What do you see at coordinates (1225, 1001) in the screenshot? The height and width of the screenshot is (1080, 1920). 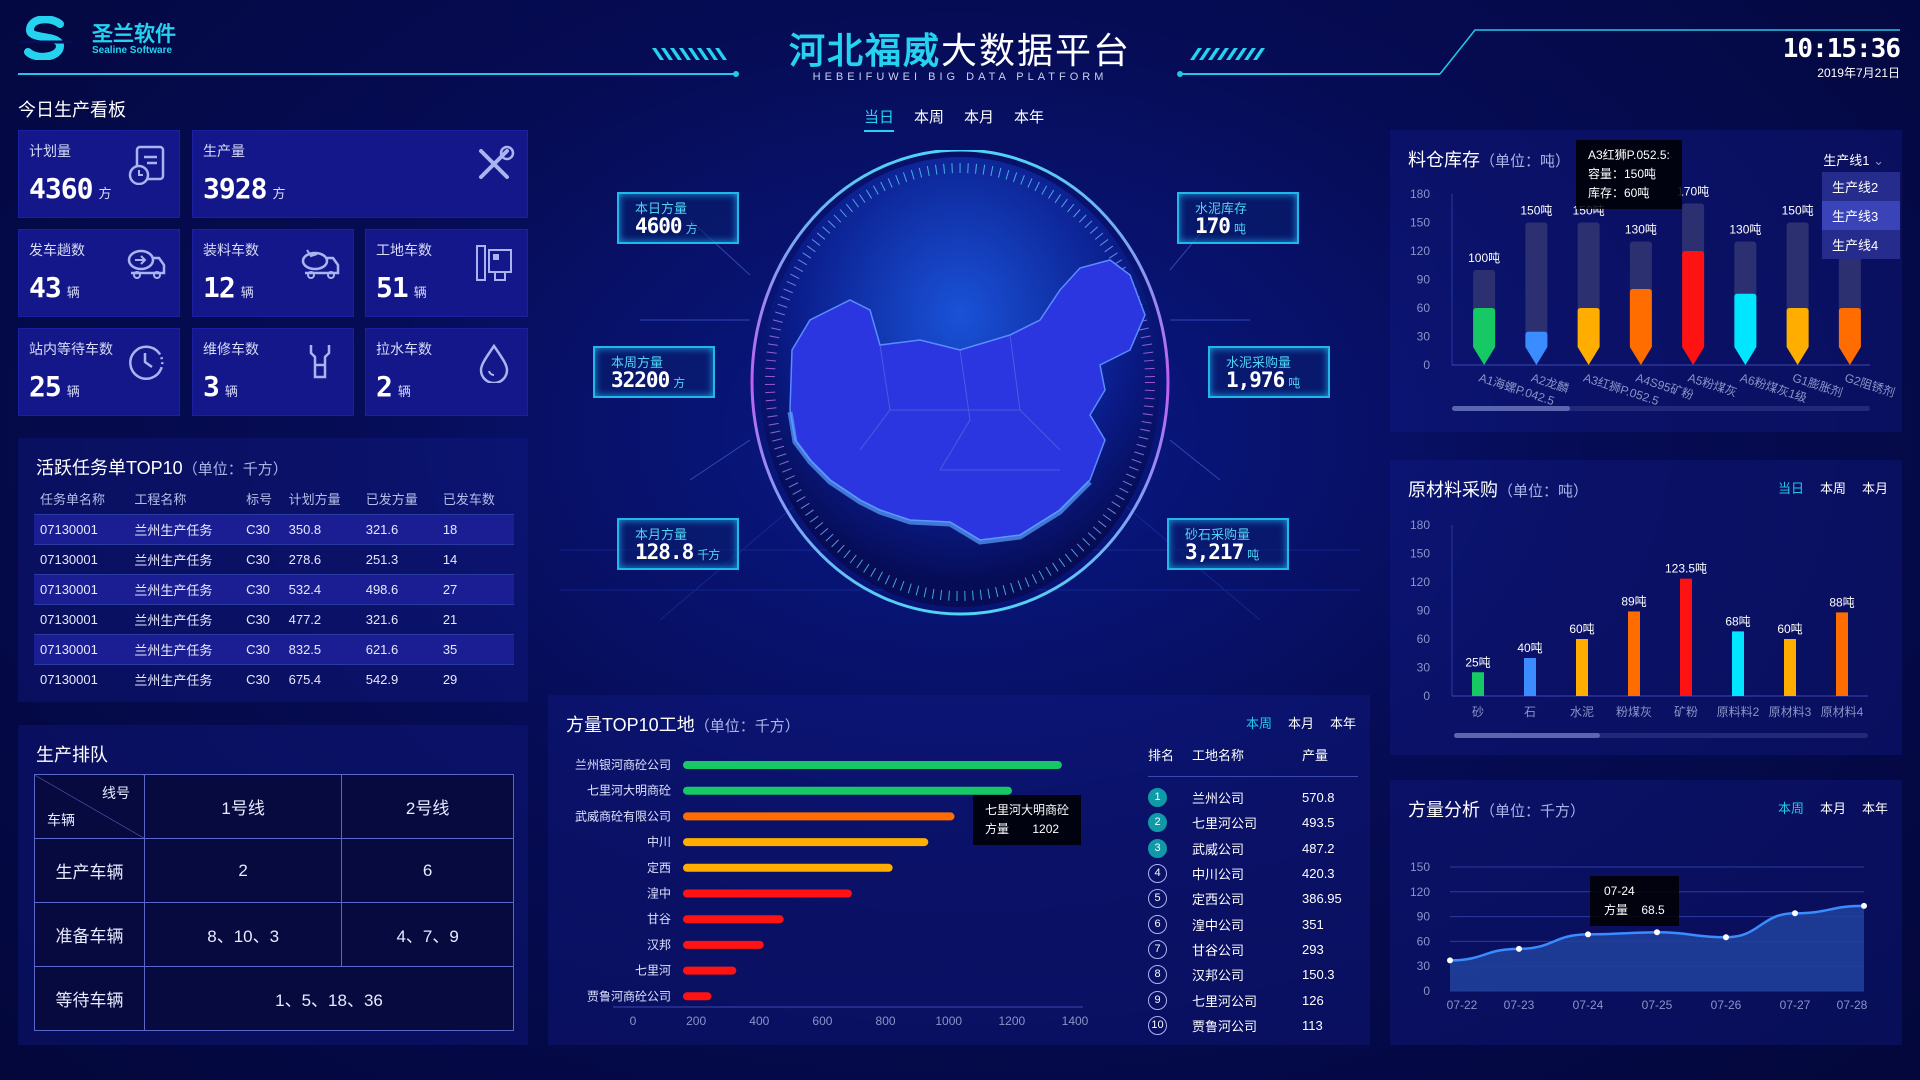 I see `site-name: 七里河公司` at bounding box center [1225, 1001].